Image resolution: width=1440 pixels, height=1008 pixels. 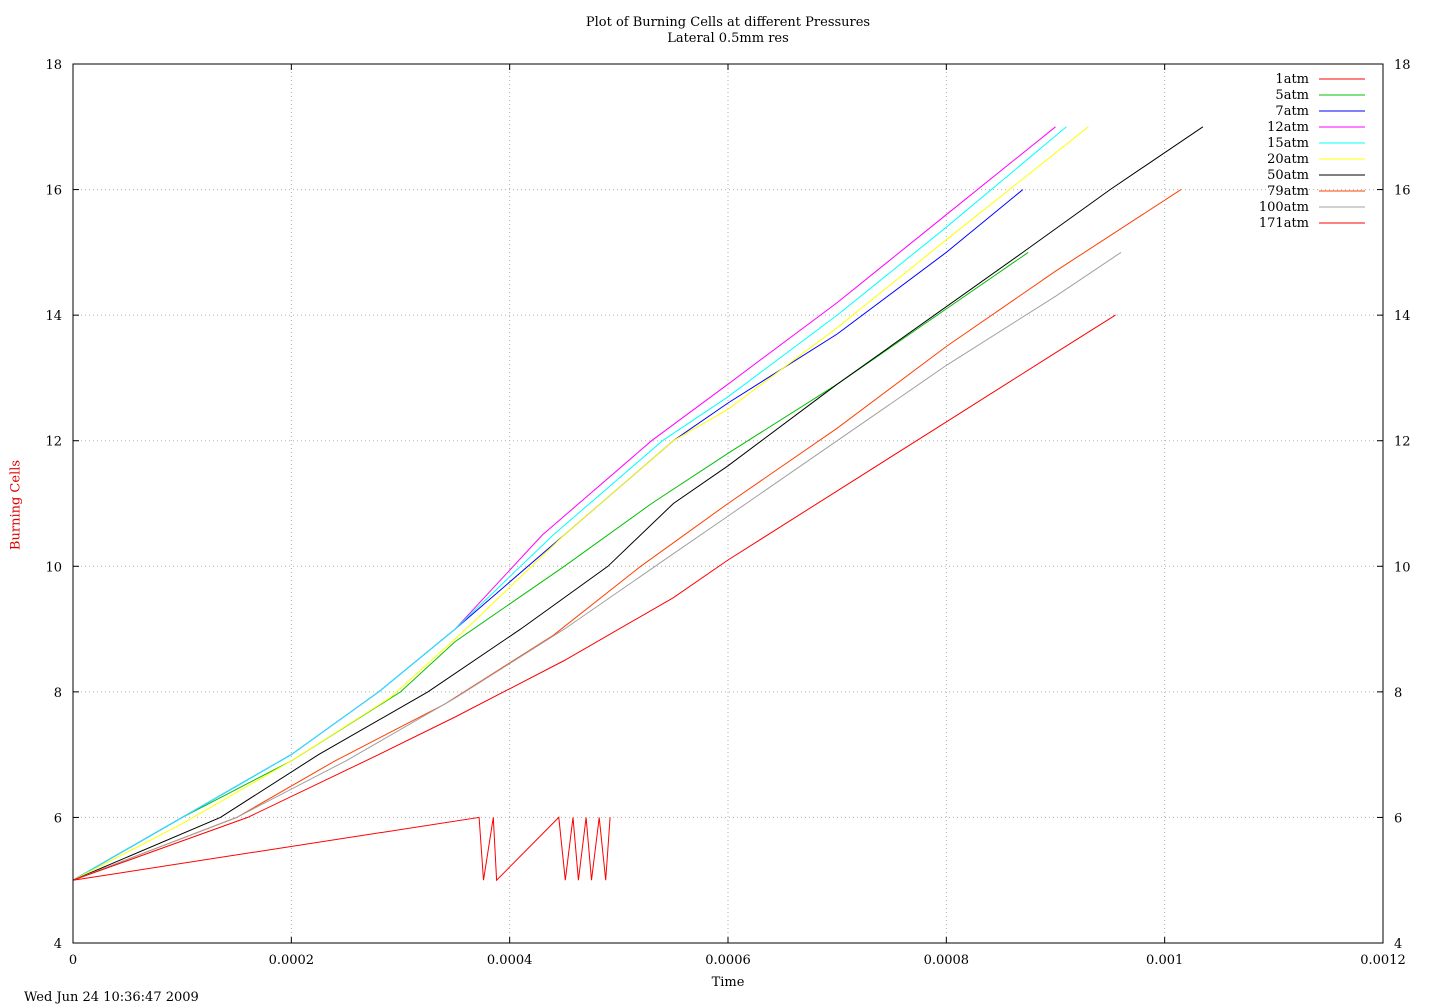 I want to click on y-tick-label-left: 8, so click(x=58, y=693).